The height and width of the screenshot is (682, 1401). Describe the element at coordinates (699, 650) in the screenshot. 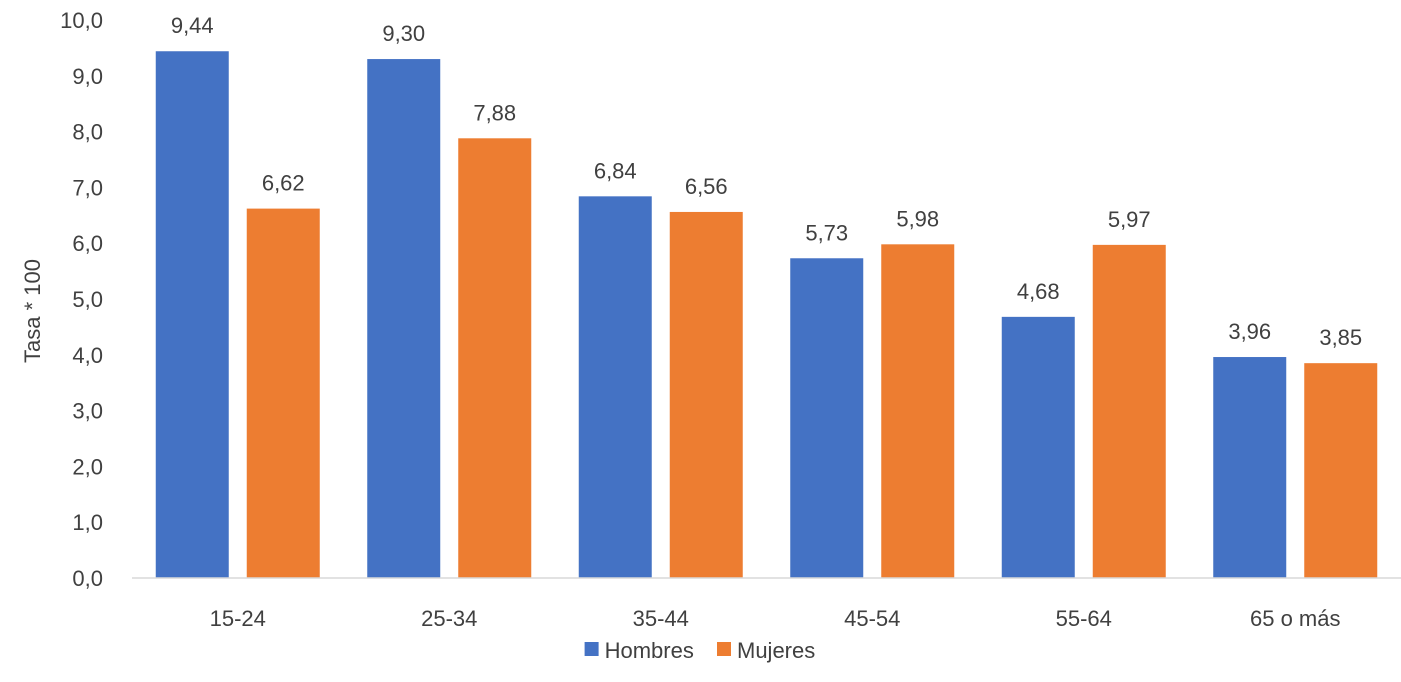

I see `legend: Hombres Mujeres` at that location.